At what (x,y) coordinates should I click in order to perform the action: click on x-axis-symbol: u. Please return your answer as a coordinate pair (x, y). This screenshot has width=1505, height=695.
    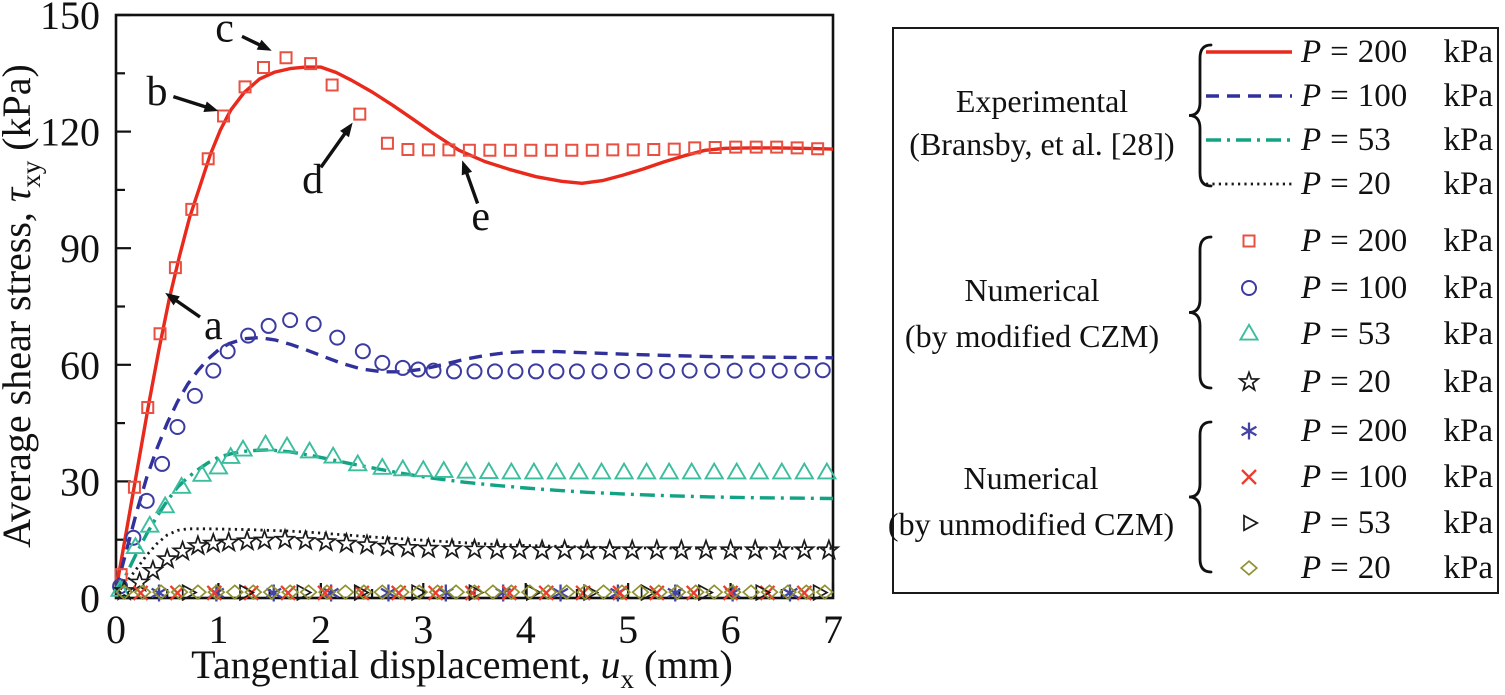
    Looking at the image, I should click on (610, 664).